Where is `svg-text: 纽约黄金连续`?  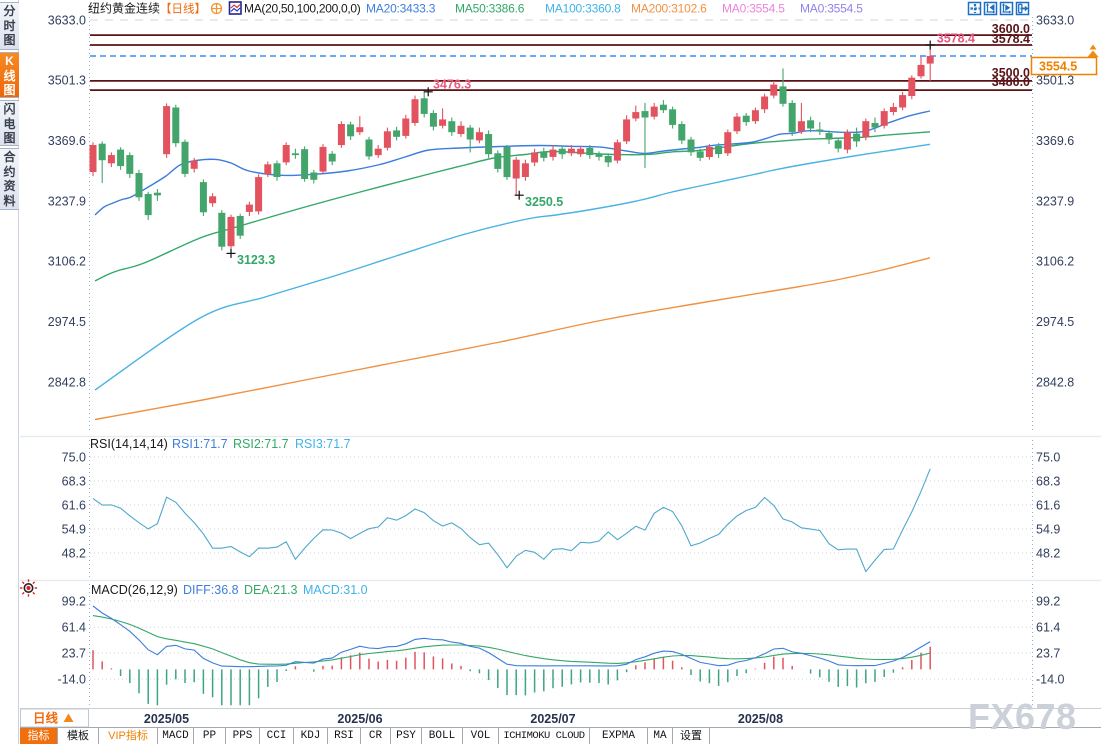 svg-text: 纽约黄金连续 is located at coordinates (124, 8).